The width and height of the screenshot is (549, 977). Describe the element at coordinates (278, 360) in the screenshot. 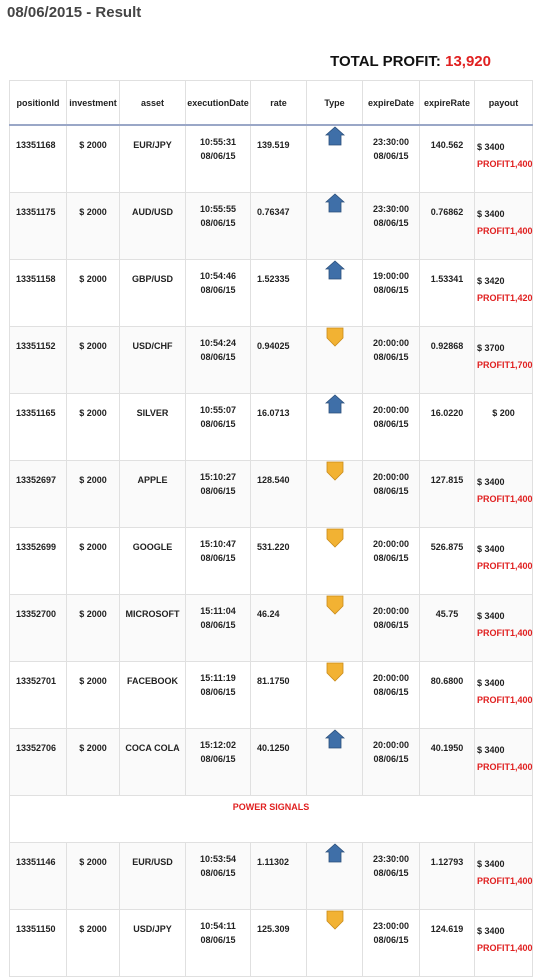

I see `rate: 0.94025` at that location.